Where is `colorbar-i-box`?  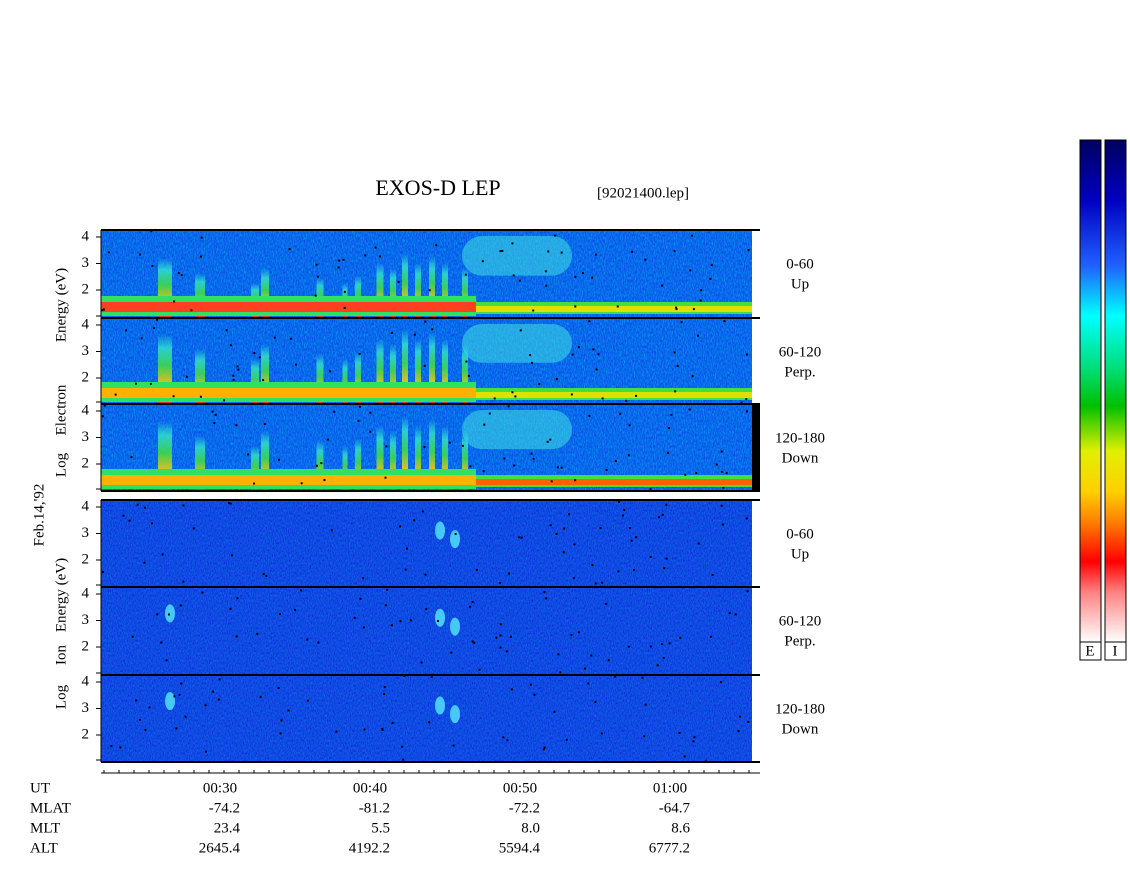 colorbar-i-box is located at coordinates (1115, 651).